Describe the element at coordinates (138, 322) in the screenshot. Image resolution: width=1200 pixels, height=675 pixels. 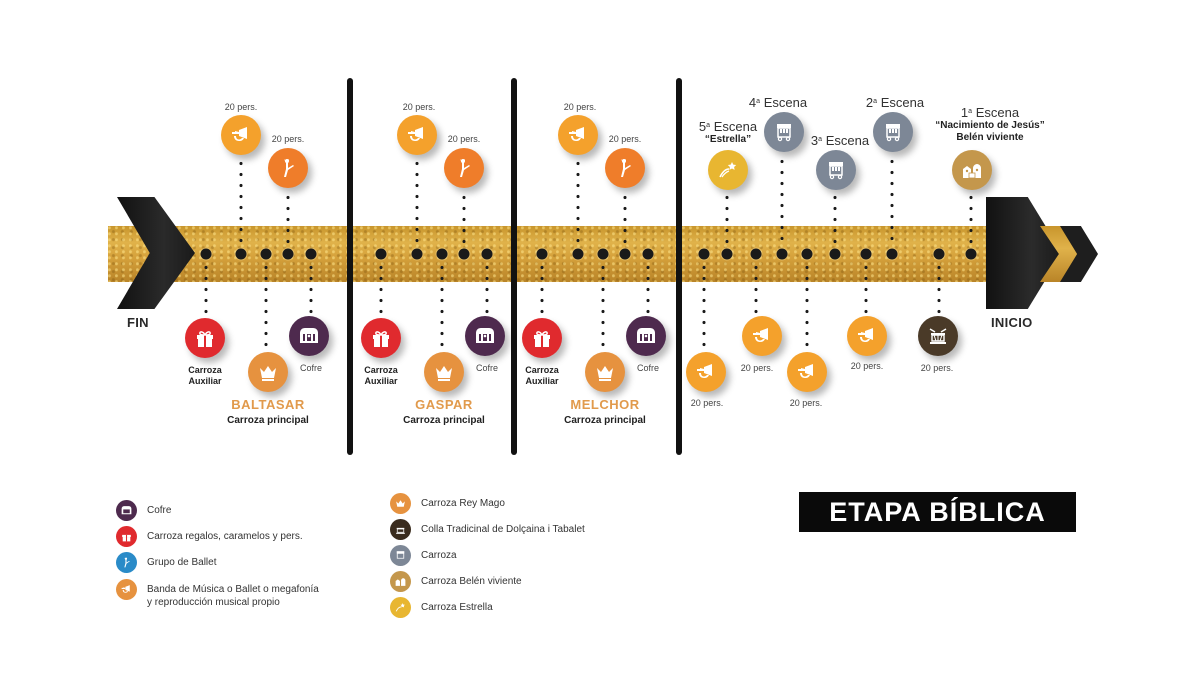
I see `fin-label: FIN` at that location.